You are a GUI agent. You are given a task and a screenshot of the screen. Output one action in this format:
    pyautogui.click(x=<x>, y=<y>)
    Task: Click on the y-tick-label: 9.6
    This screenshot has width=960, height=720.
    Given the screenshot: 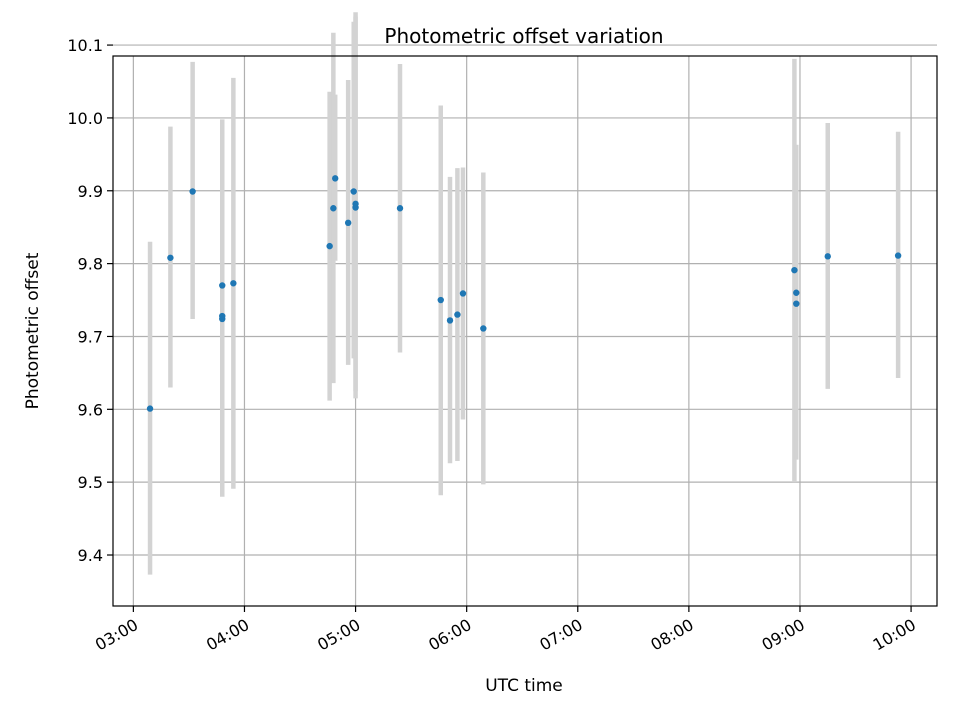 What is the action you would take?
    pyautogui.click(x=90, y=409)
    